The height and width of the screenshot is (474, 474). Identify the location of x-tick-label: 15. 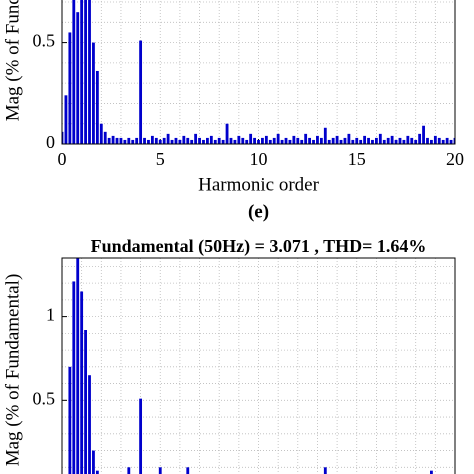
(357, 159).